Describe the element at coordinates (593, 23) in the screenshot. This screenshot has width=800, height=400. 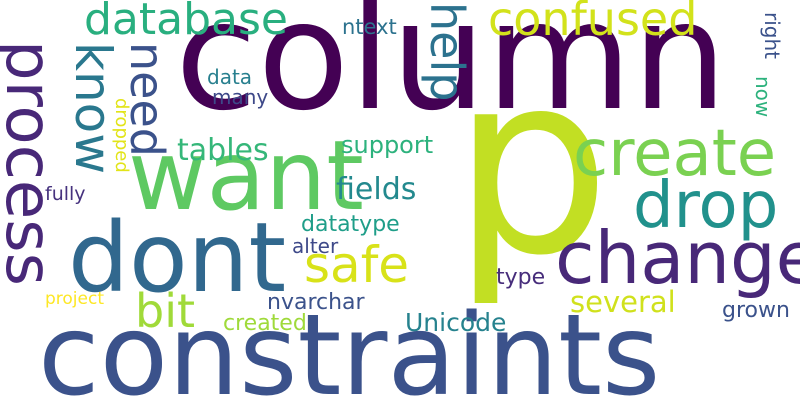
I see `word-confused: confused` at that location.